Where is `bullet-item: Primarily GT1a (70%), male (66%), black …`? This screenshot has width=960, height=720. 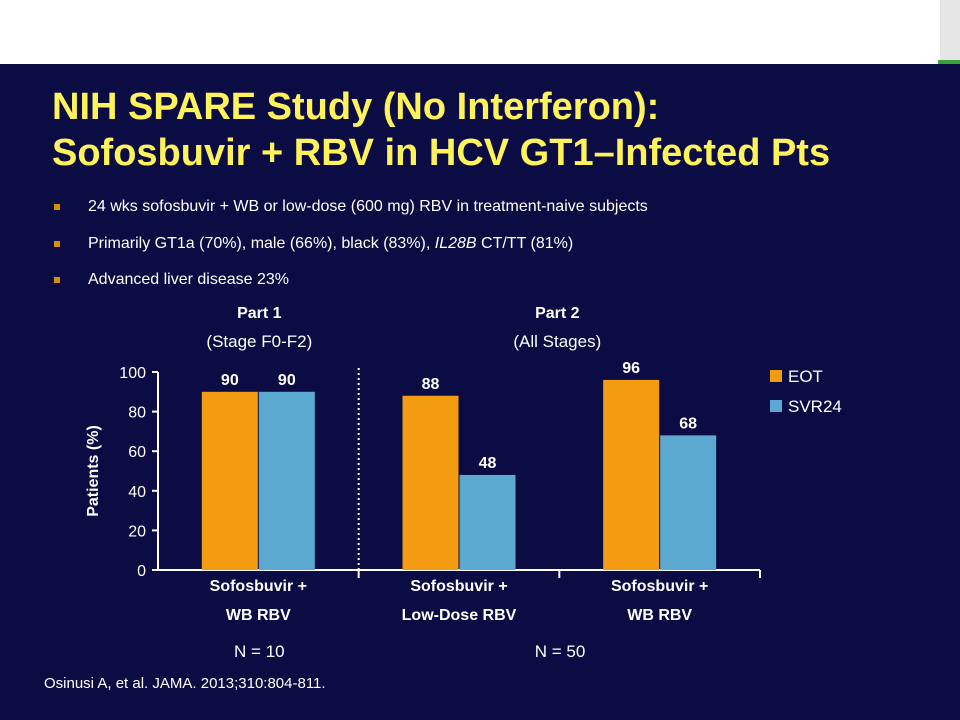 bullet-item: Primarily GT1a (70%), male (66%), black … is located at coordinates (350, 251).